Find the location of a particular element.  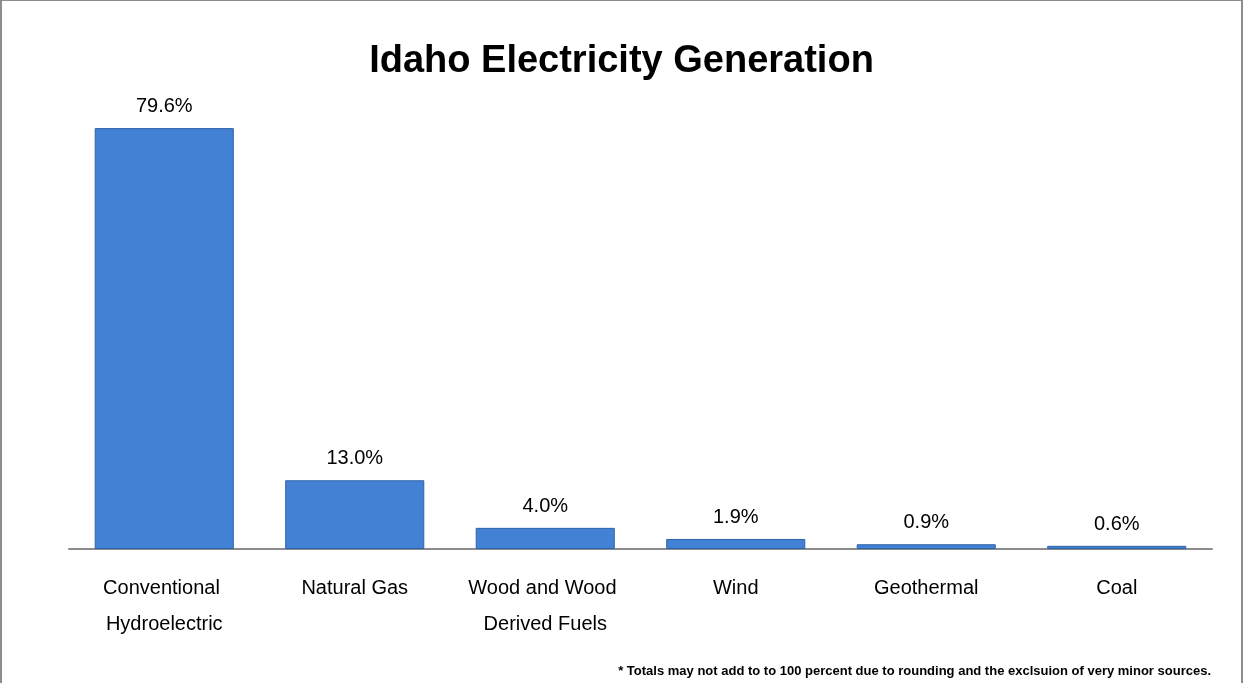

data-label: 79.6% is located at coordinates (164, 105).